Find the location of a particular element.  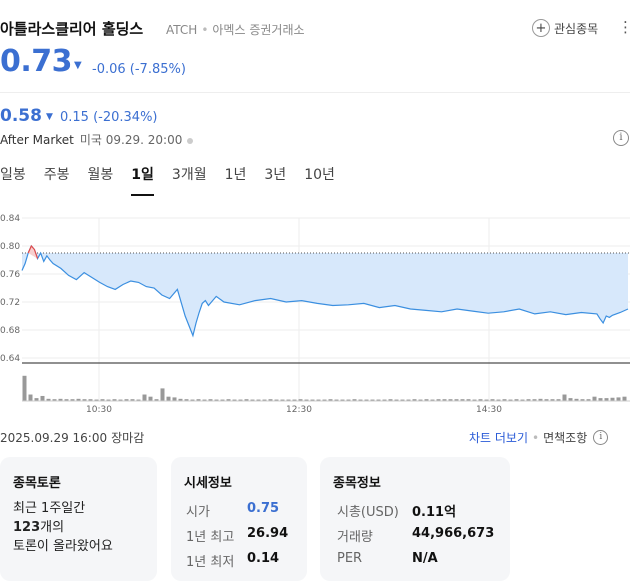

price-change-pct: (-7.85%) is located at coordinates (157, 69).